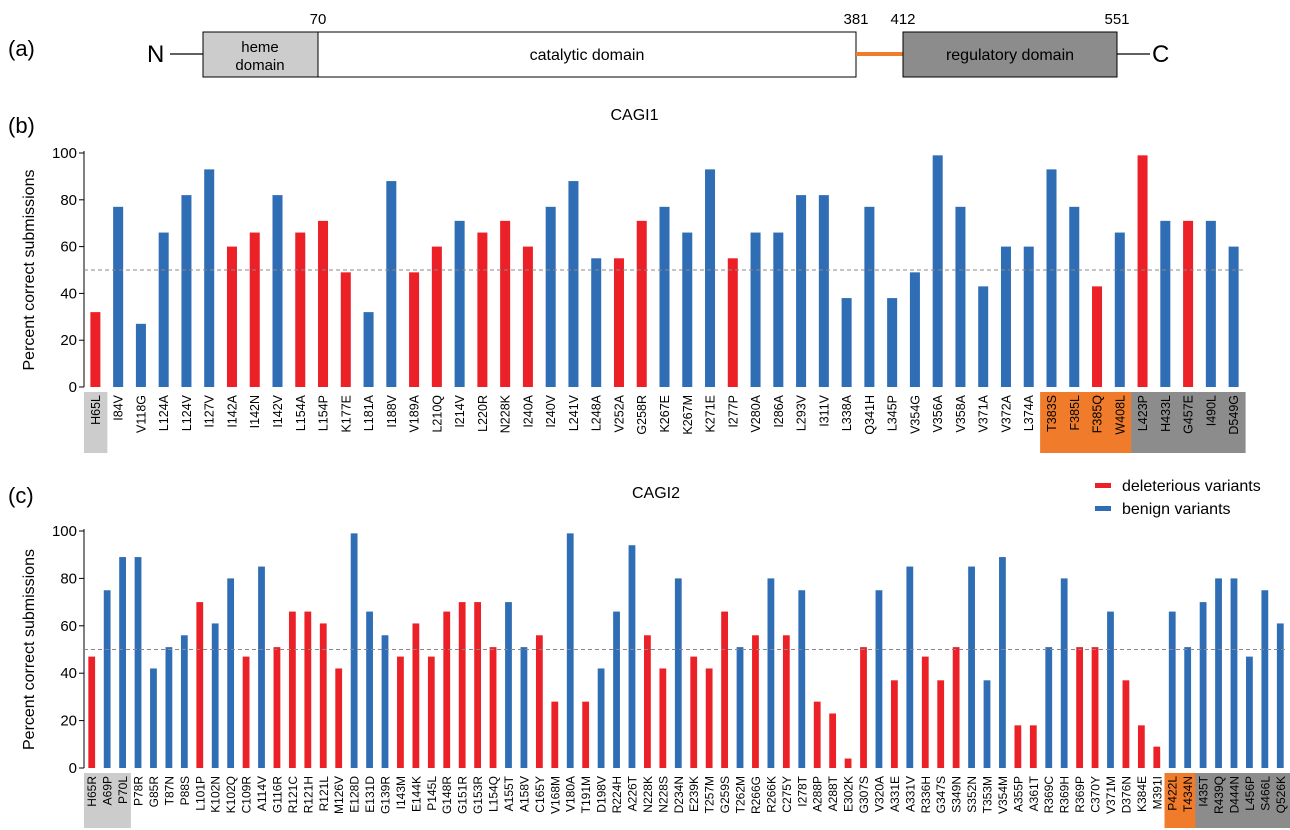  Describe the element at coordinates (345, 329) in the screenshot. I see `bar-k177e` at that location.